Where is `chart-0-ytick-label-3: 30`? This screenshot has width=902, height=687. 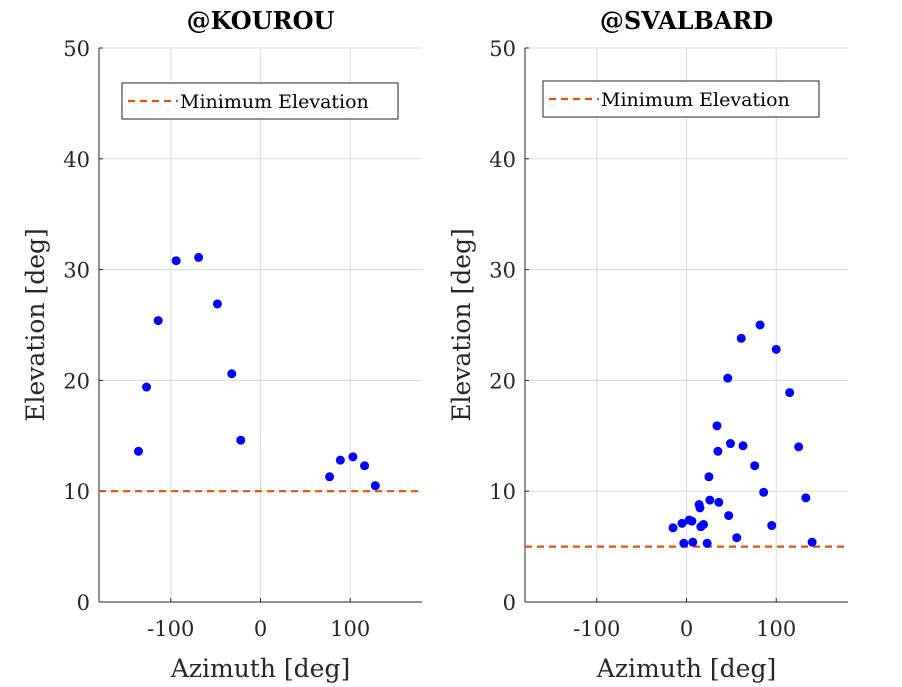 chart-0-ytick-label-3: 30 is located at coordinates (76, 271).